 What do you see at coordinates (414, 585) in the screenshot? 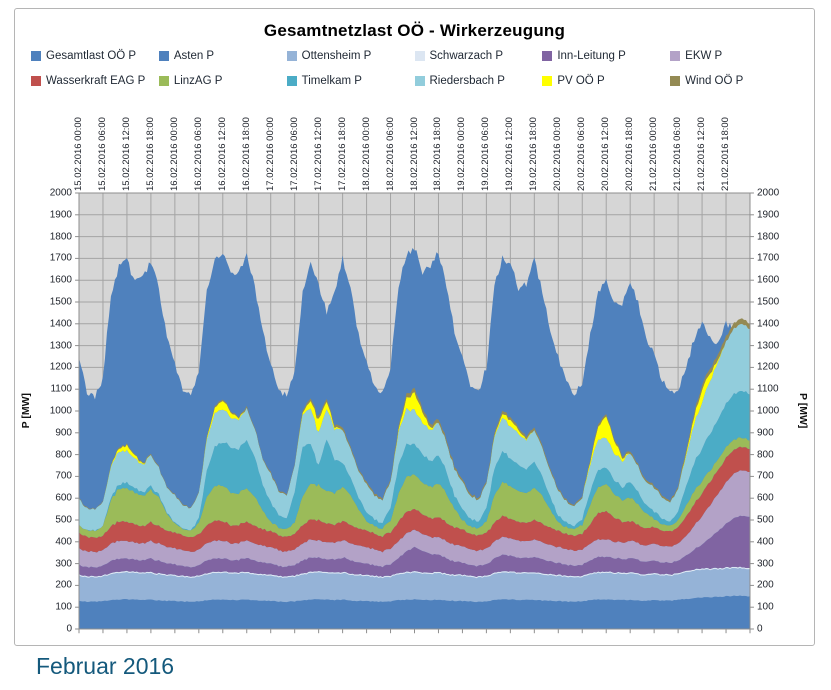
I see `area-ottensheim-p` at bounding box center [414, 585].